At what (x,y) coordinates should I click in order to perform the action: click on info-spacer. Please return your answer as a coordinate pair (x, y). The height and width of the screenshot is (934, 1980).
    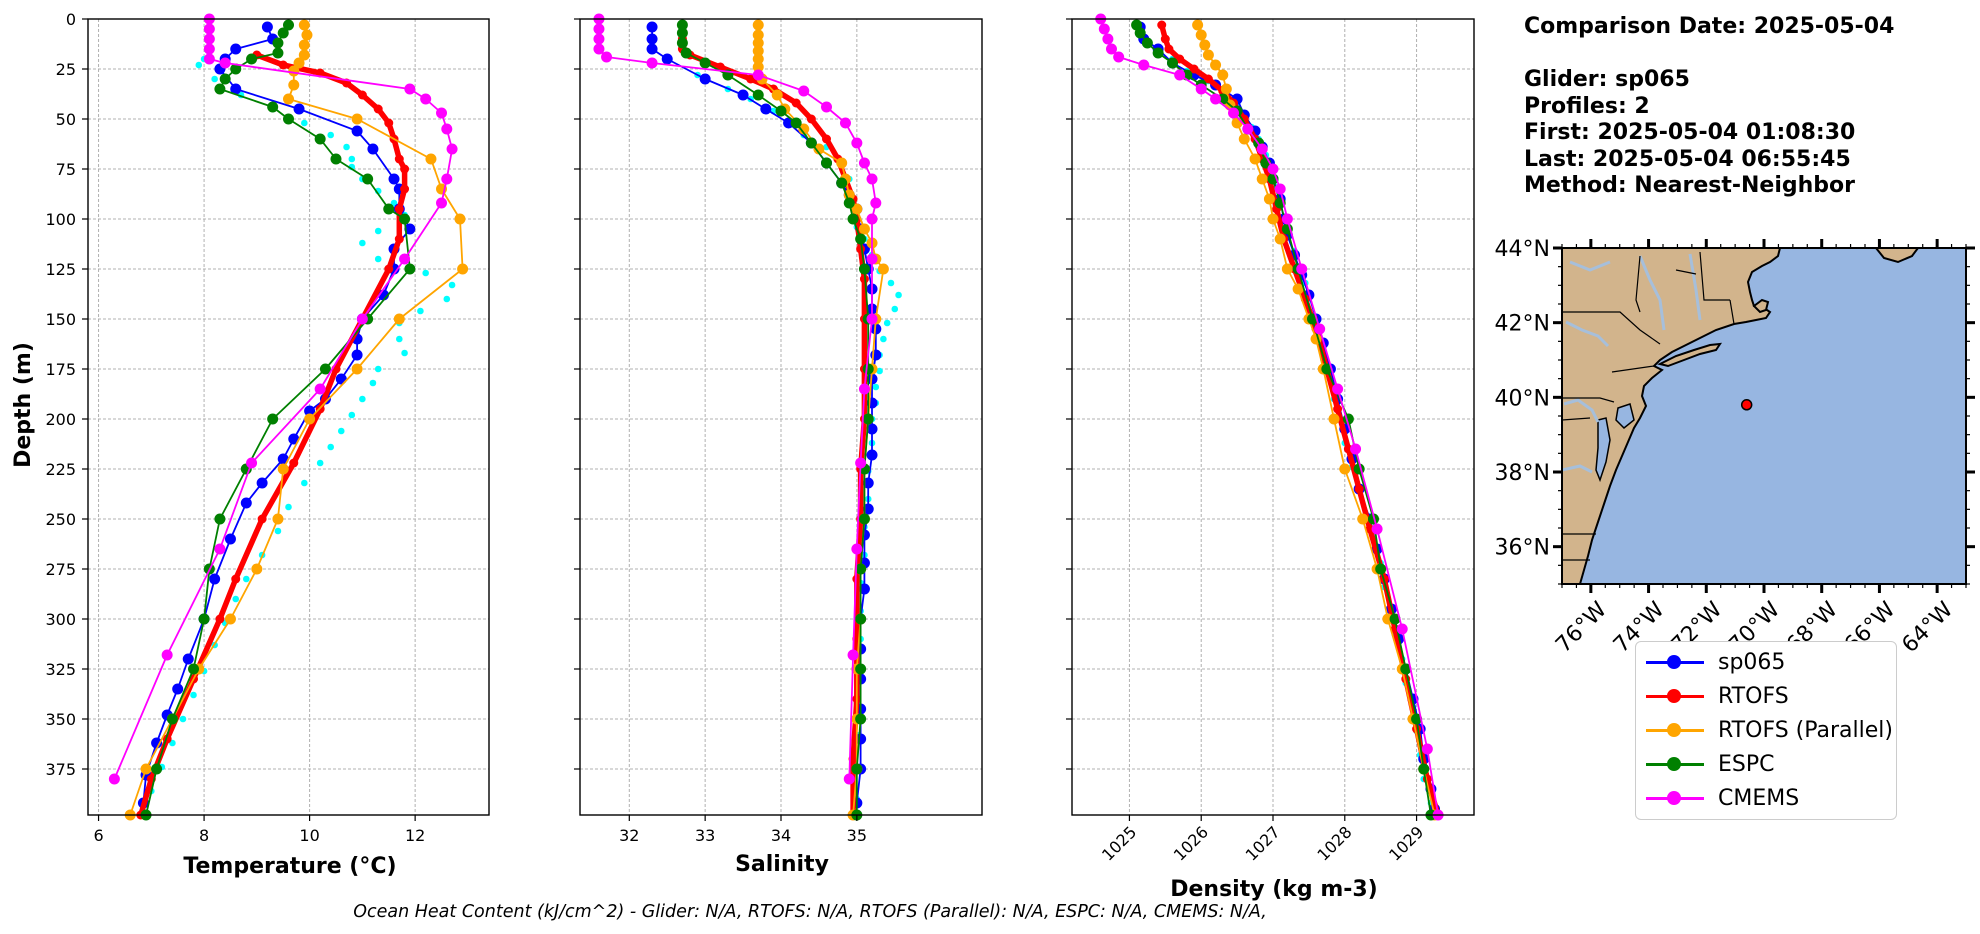
    Looking at the image, I should click on (1709, 54).